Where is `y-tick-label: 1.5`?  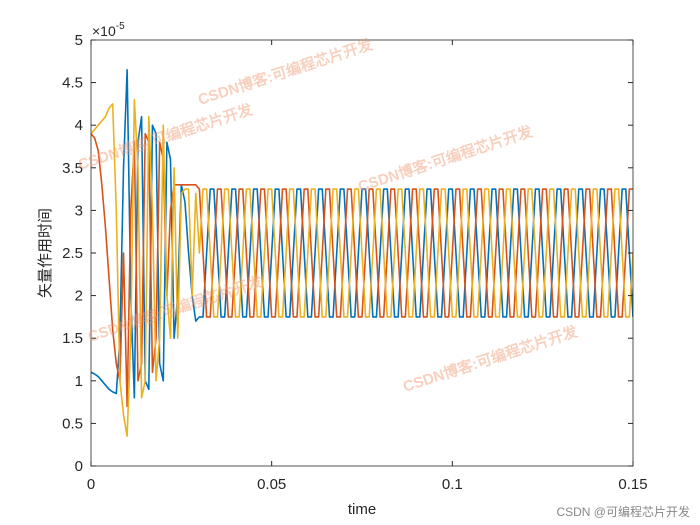 y-tick-label: 1.5 is located at coordinates (72, 338).